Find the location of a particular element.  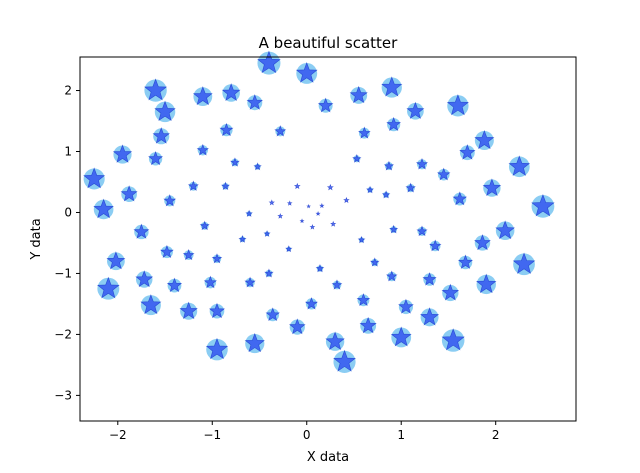

x-axis-ticks: −2 −1 0 1 2 is located at coordinates (304, 431).